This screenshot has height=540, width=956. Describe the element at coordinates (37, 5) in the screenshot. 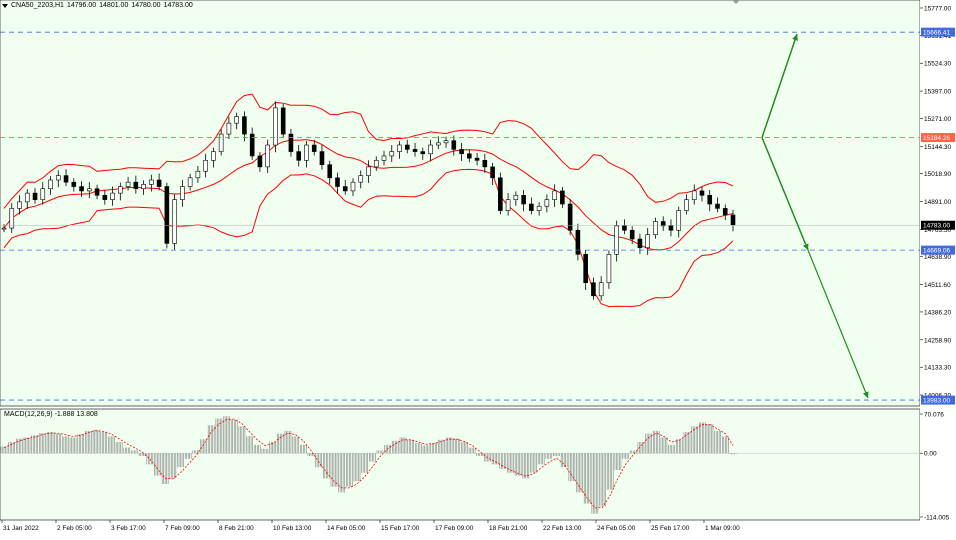

I see `symbol-name: CNA50_2203,H1` at that location.